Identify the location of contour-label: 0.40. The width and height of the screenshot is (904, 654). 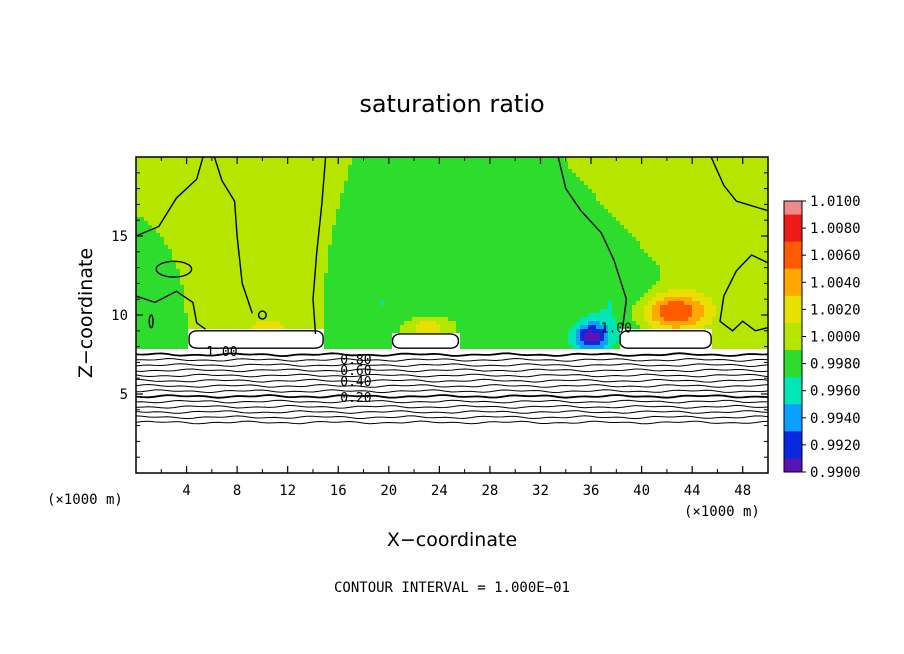
(355, 382).